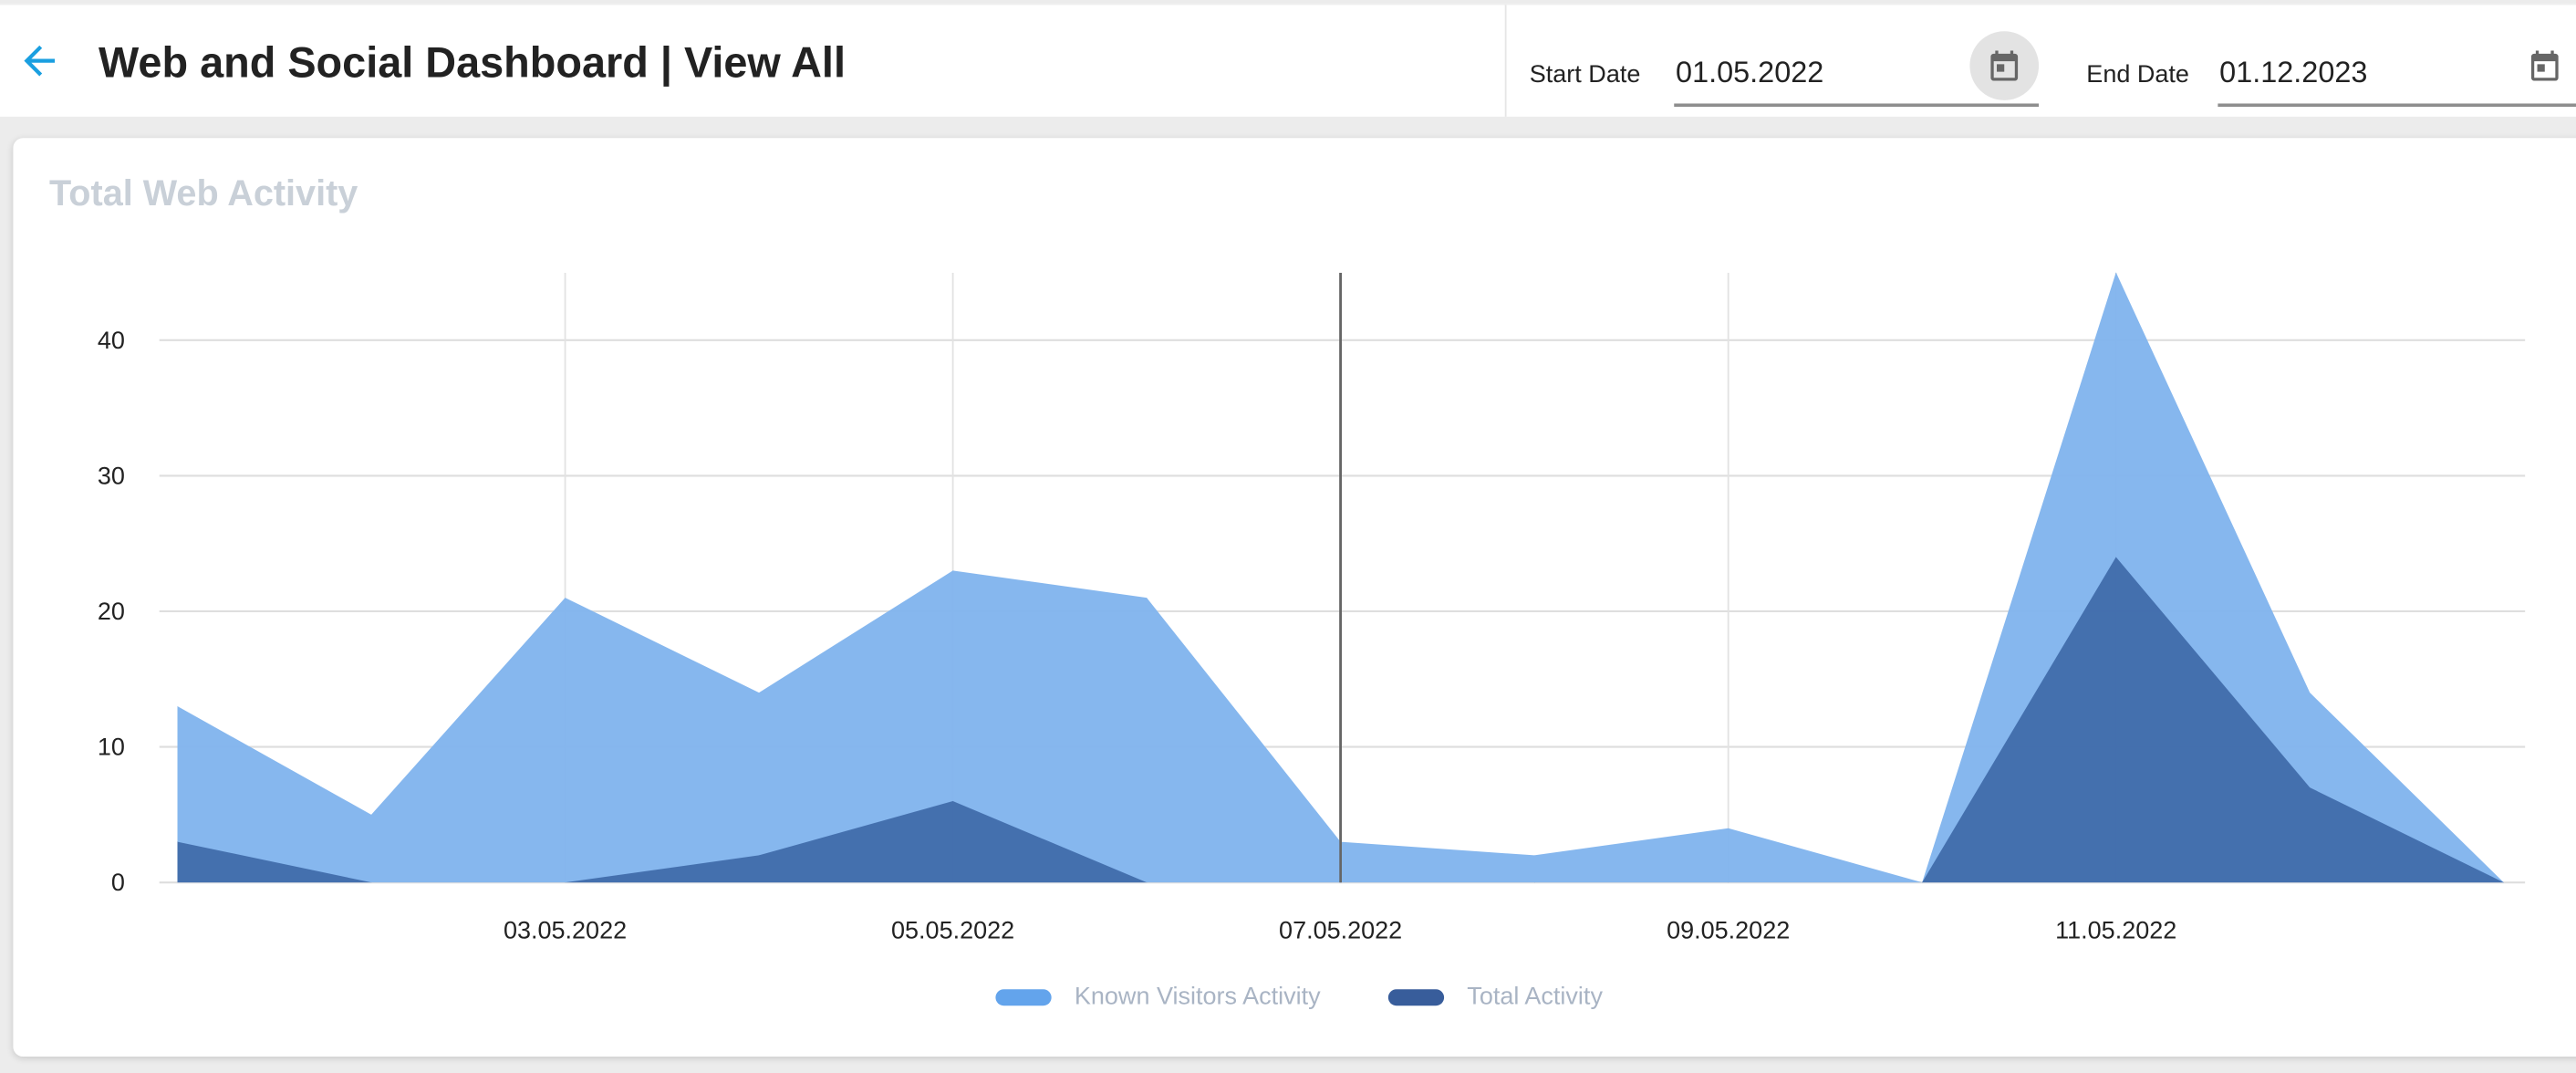 The width and height of the screenshot is (2576, 1073). I want to click on legend-label-known: Known Visitors Activity, so click(1197, 997).